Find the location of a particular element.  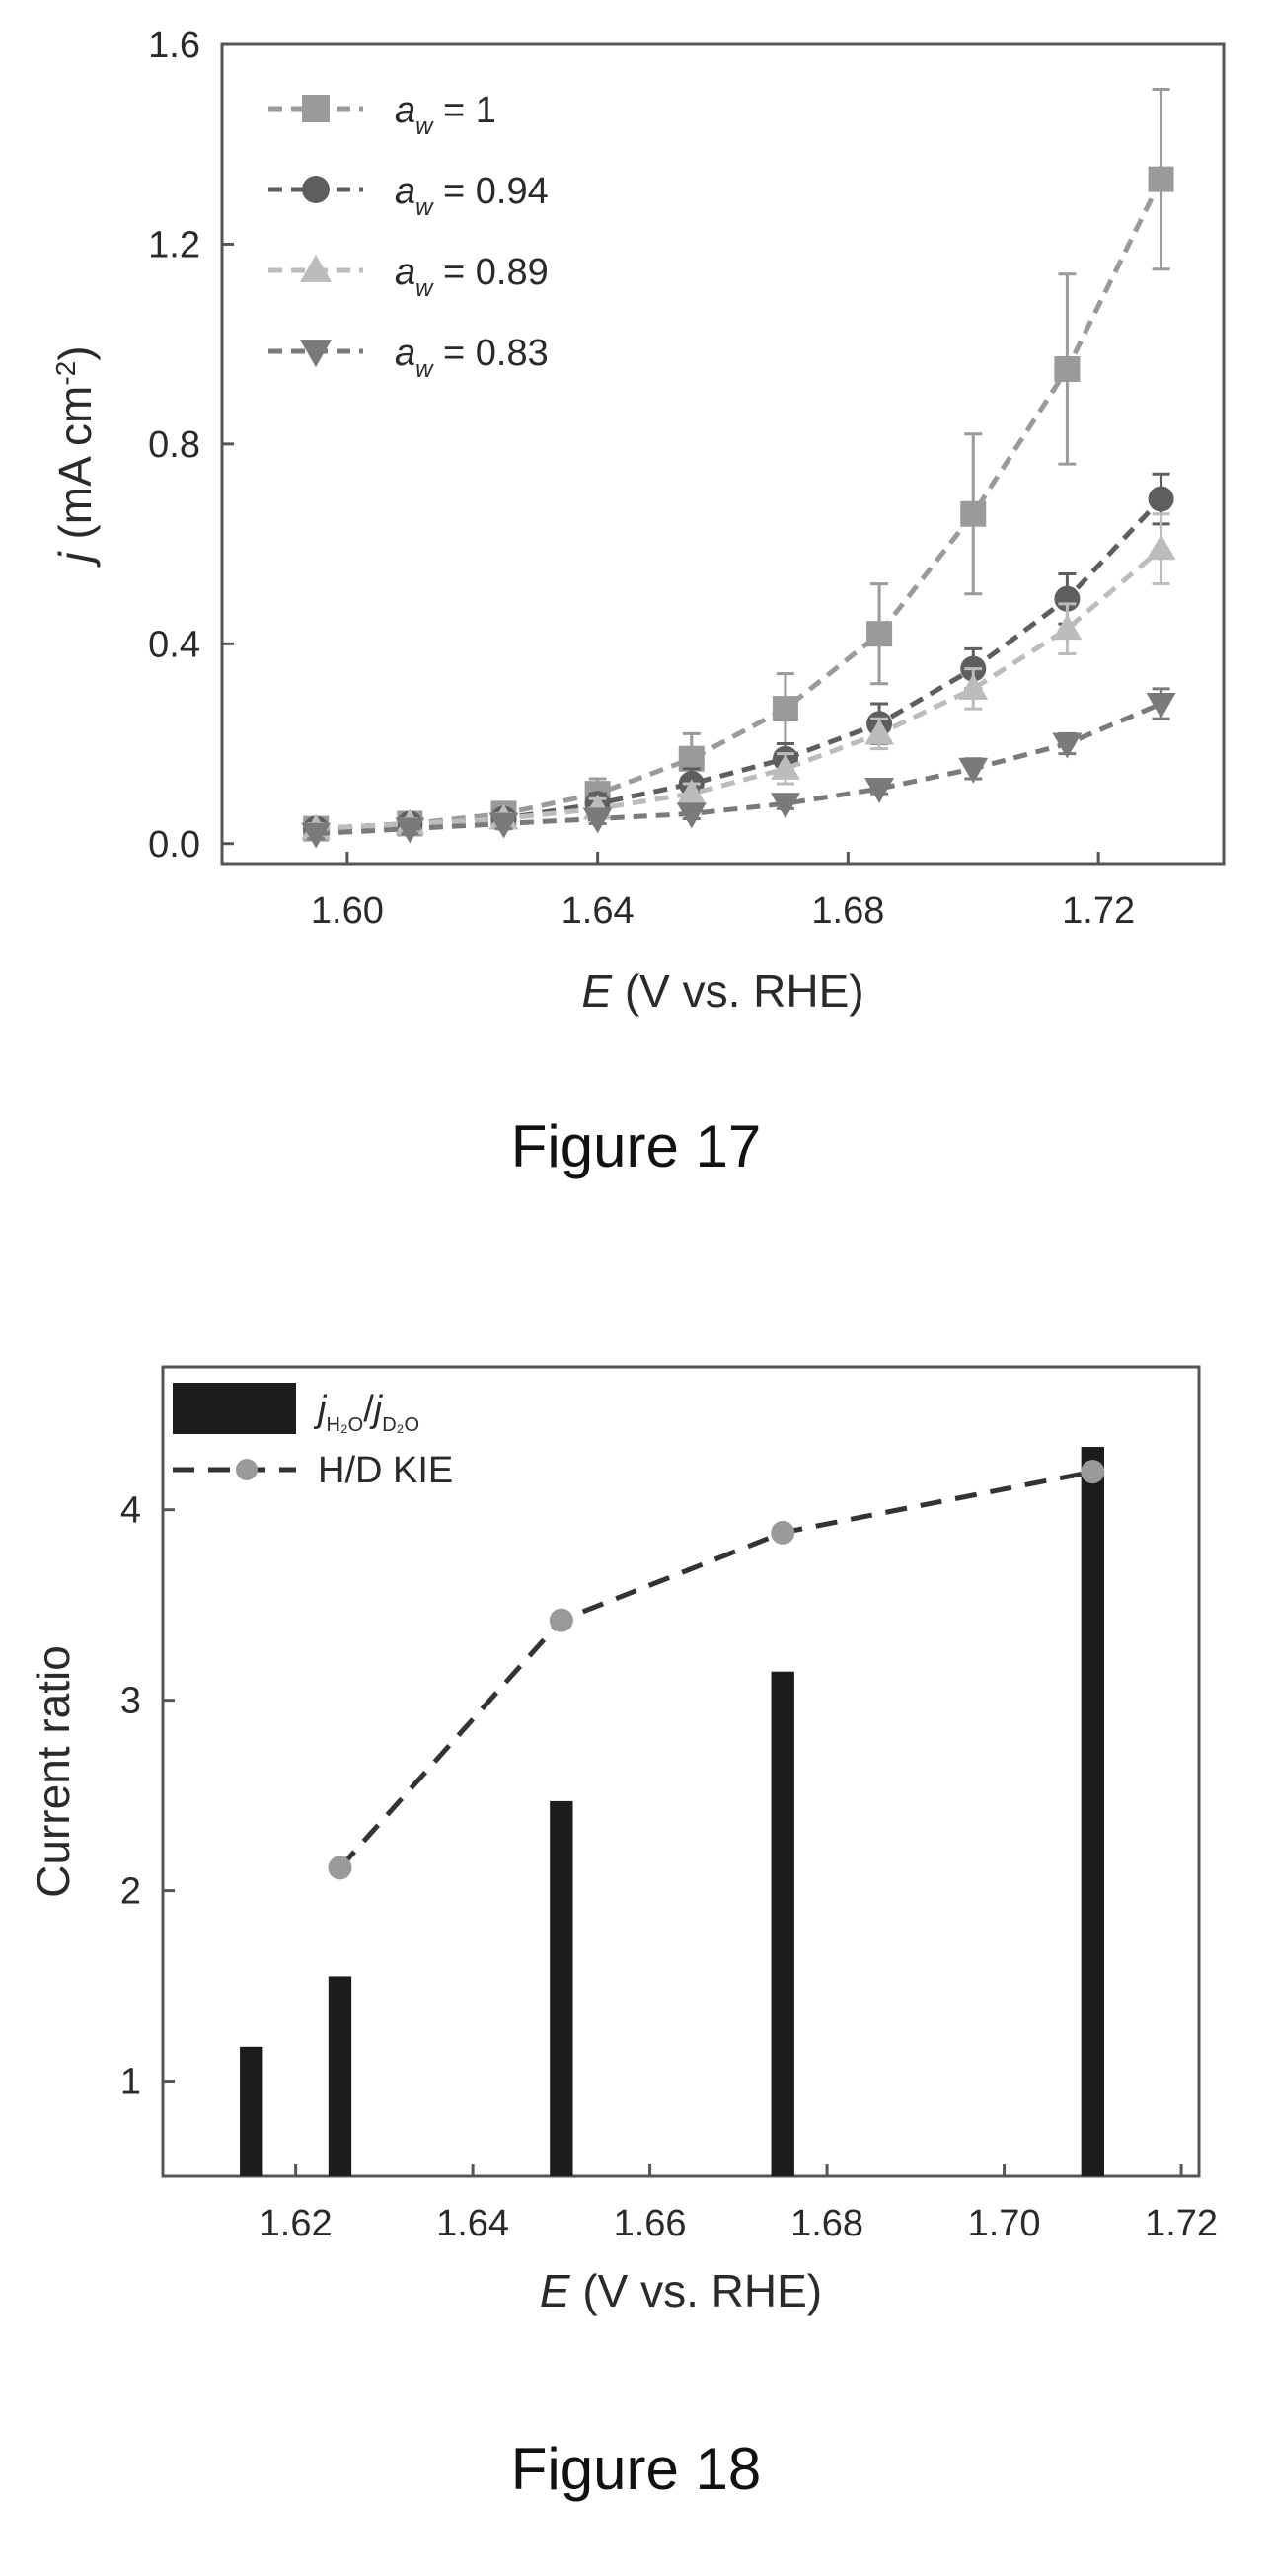

y-tick-label: 0.0 is located at coordinates (174, 845).